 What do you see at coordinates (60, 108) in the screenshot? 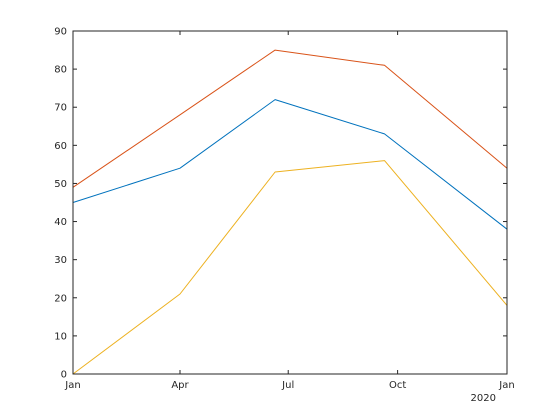
I see `y-tick-label: 70` at bounding box center [60, 108].